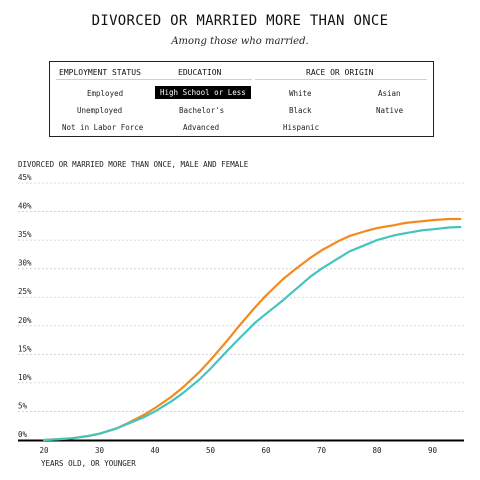  Describe the element at coordinates (300, 93) in the screenshot. I see `option-white: White` at that location.